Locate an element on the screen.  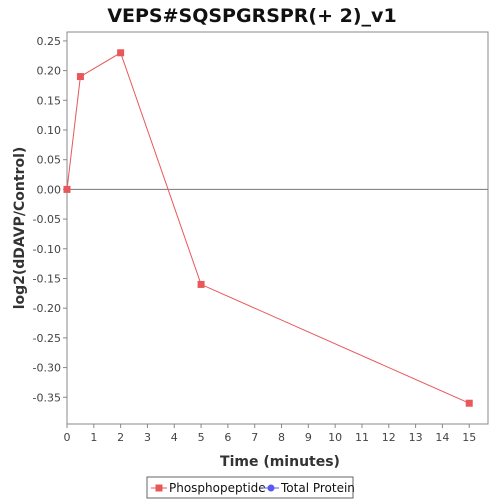
legend: Phosphopeptide Total Protein is located at coordinates (250, 487).